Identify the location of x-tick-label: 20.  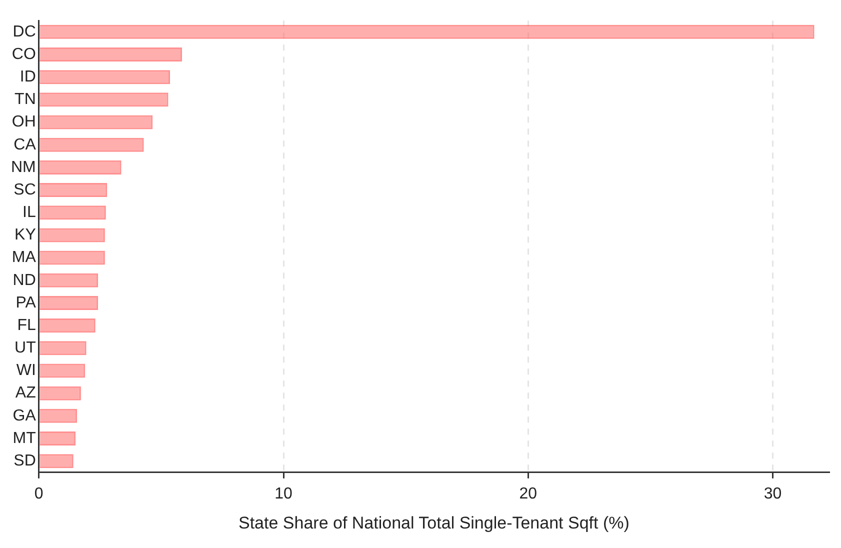
(528, 493).